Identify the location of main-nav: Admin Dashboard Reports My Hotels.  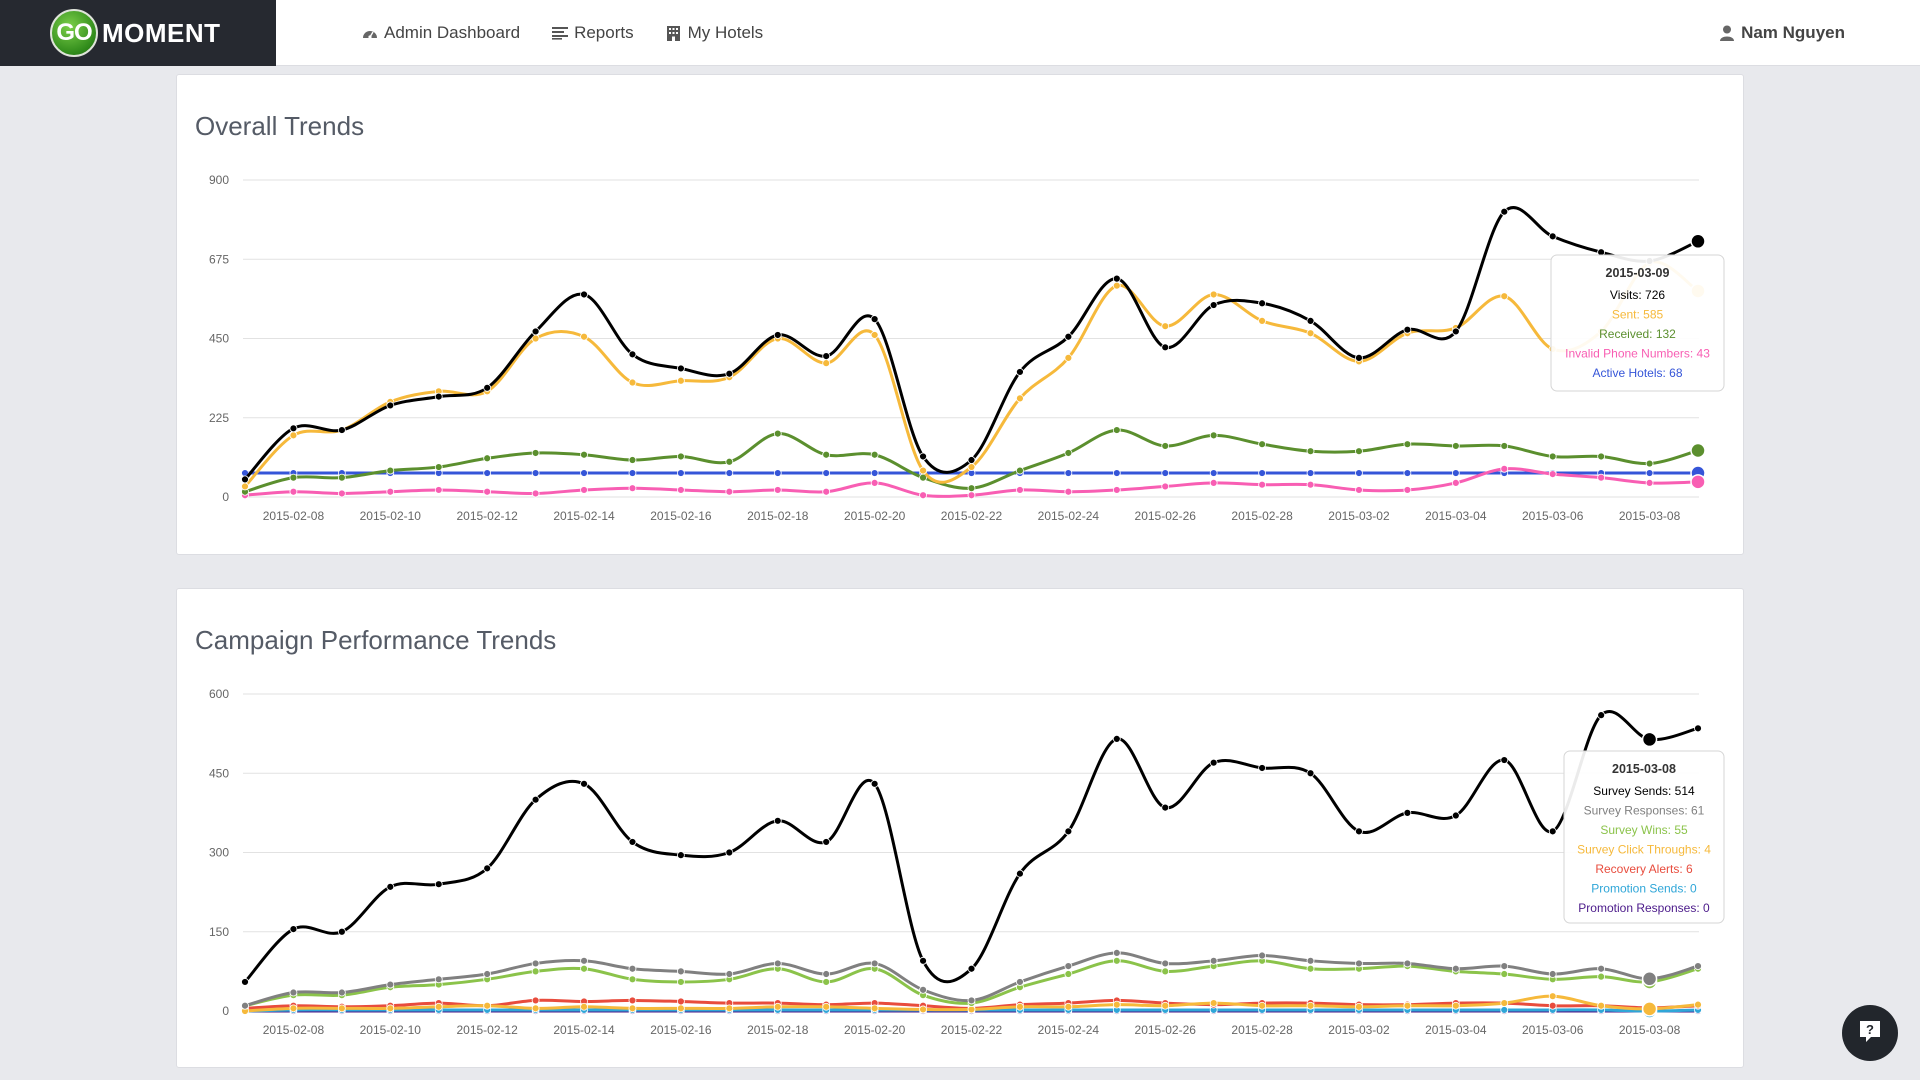
(562, 33).